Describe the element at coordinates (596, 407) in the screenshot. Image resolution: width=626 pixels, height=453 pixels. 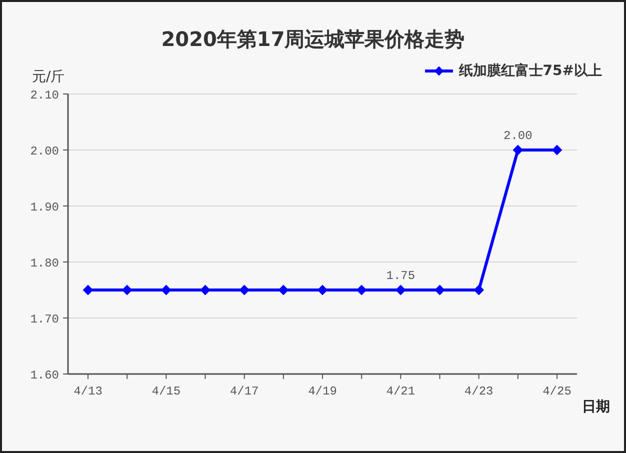
I see `x-axis-title: 日期` at that location.